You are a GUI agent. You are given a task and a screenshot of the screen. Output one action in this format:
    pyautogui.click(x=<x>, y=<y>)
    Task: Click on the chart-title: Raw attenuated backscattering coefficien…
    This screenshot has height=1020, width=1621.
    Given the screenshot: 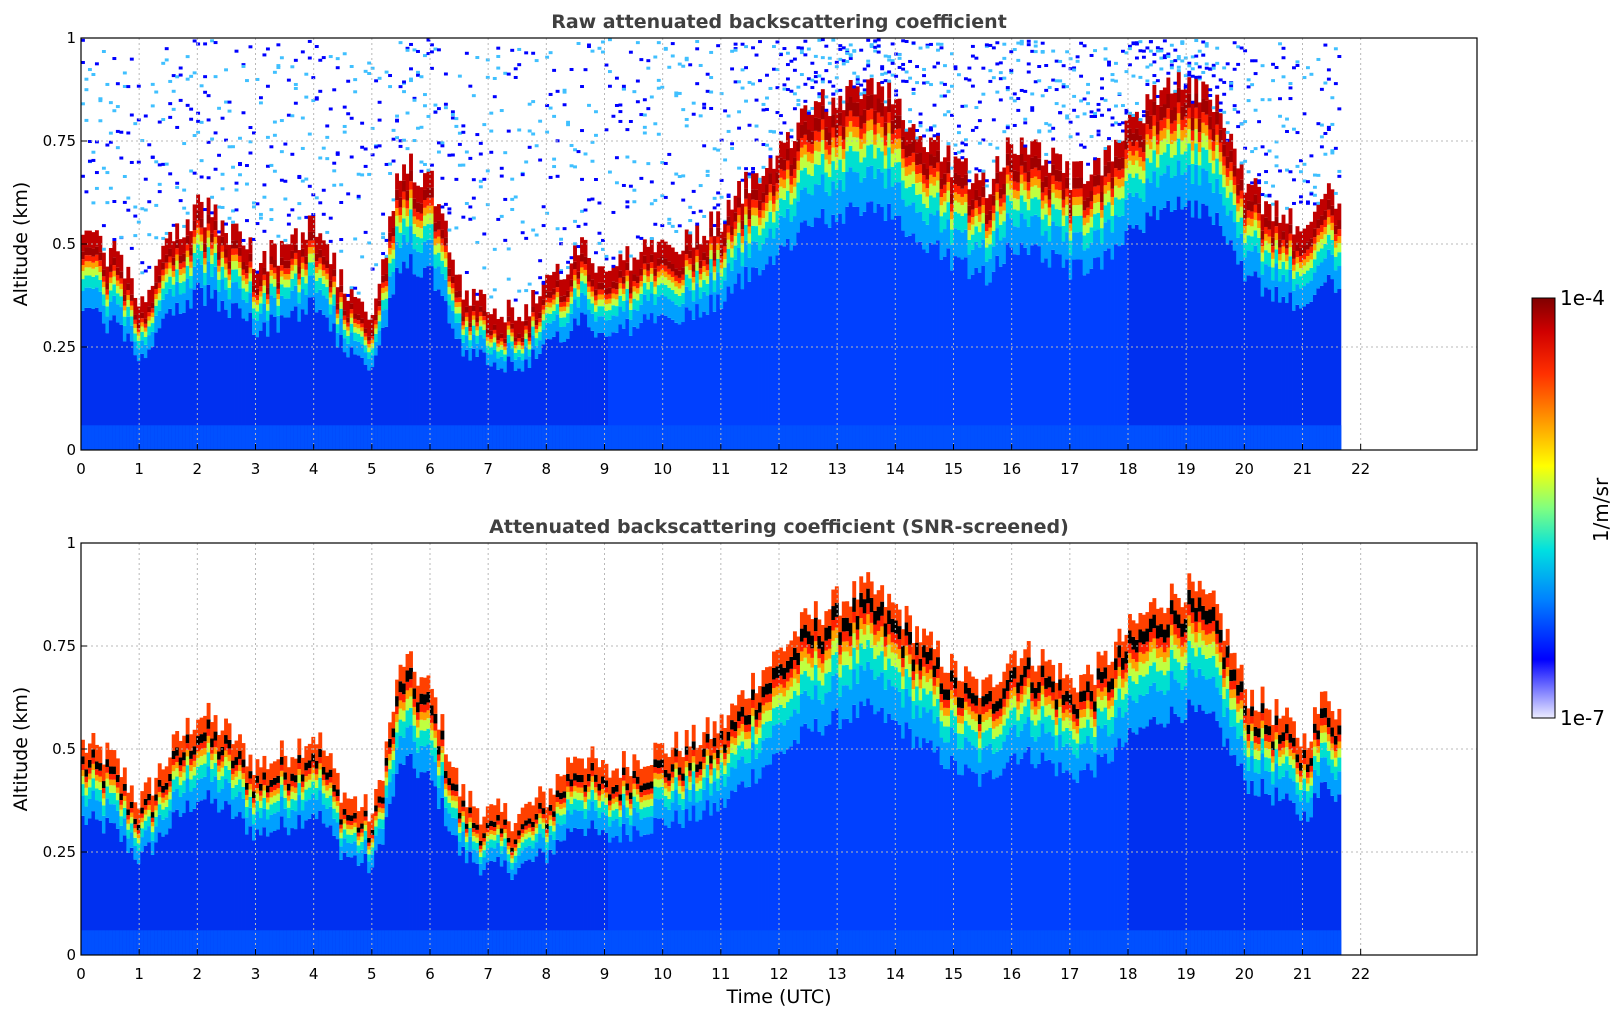 What is the action you would take?
    pyautogui.click(x=779, y=22)
    